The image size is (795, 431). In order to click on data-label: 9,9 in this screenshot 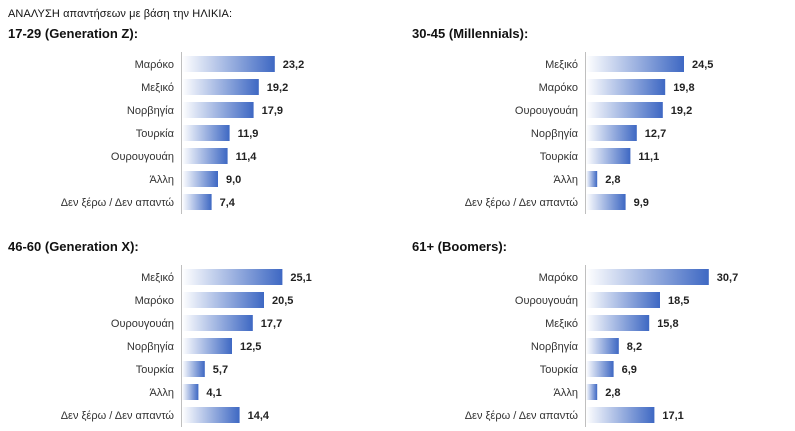, I will do `click(641, 203)`.